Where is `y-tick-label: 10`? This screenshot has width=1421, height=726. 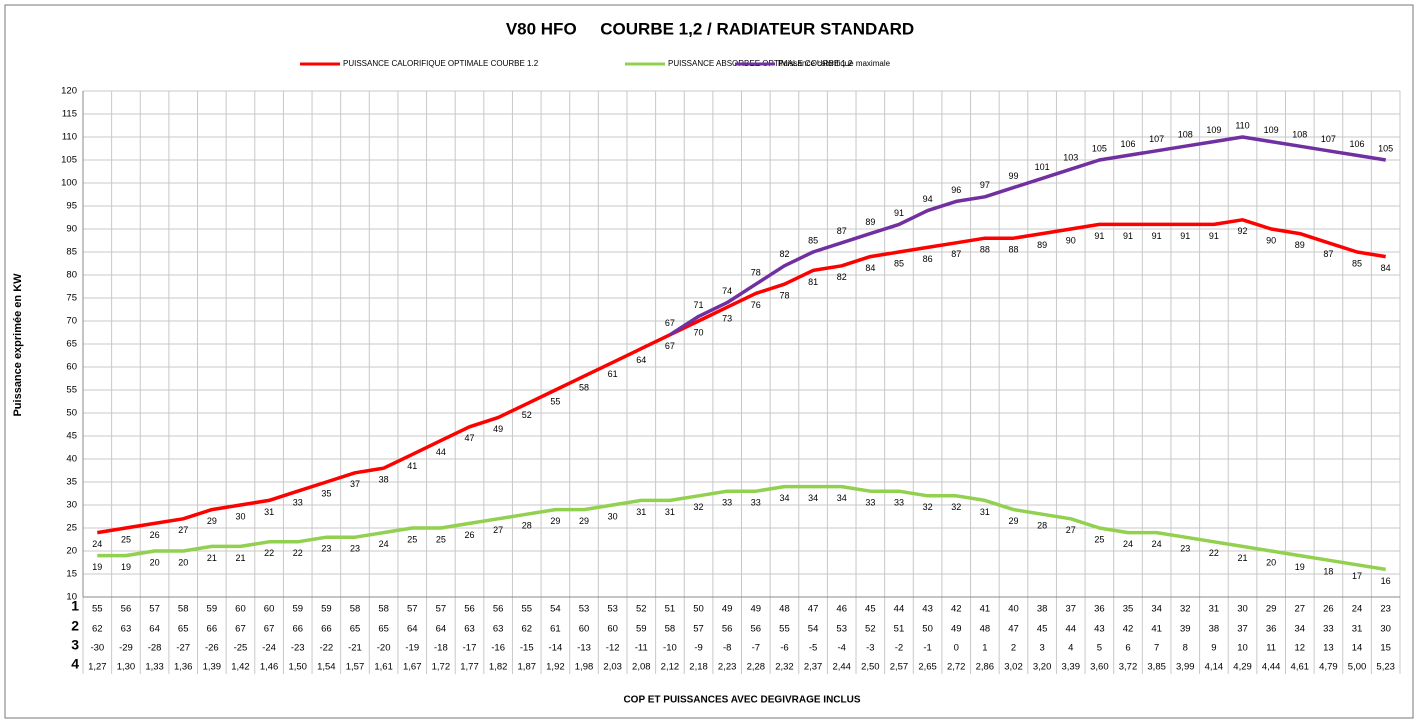
y-tick-label: 10 is located at coordinates (71, 597).